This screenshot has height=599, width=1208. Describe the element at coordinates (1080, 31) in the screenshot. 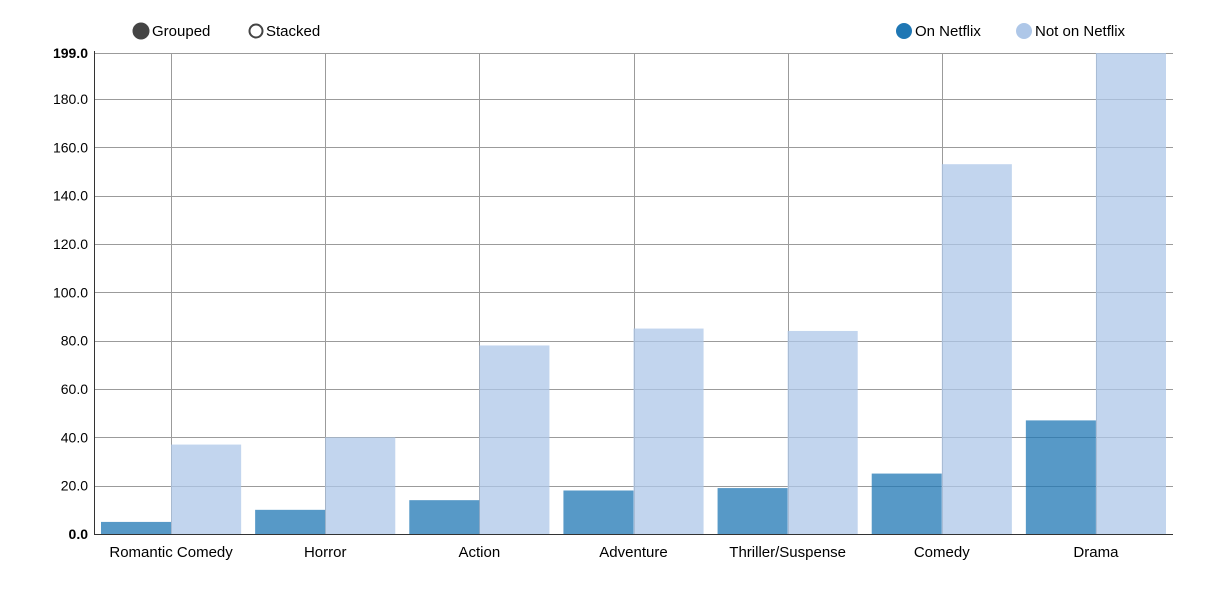

I see `not-on-netflix-legend-label: Not on Netflix` at that location.